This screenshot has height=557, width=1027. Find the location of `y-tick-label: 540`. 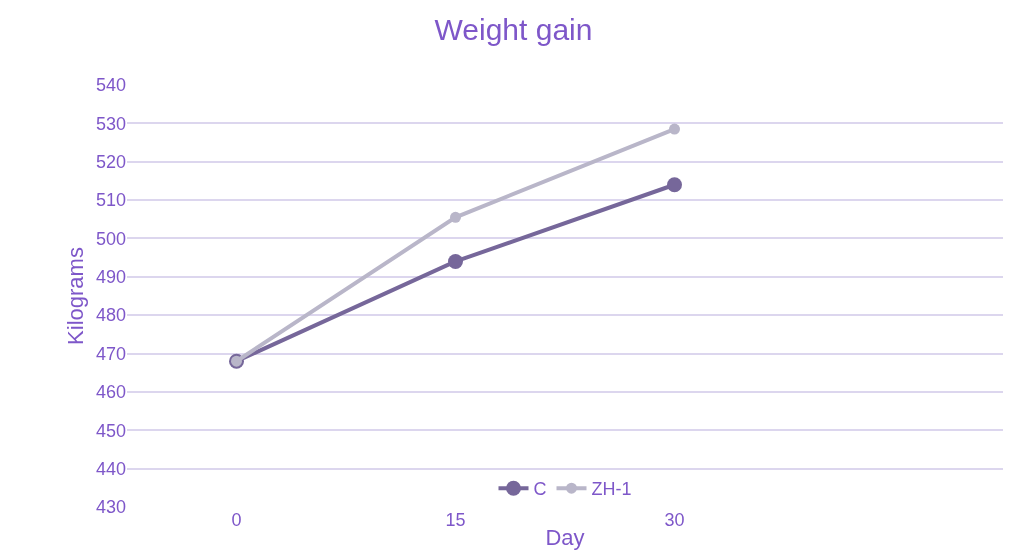

y-tick-label: 540 is located at coordinates (110, 85).